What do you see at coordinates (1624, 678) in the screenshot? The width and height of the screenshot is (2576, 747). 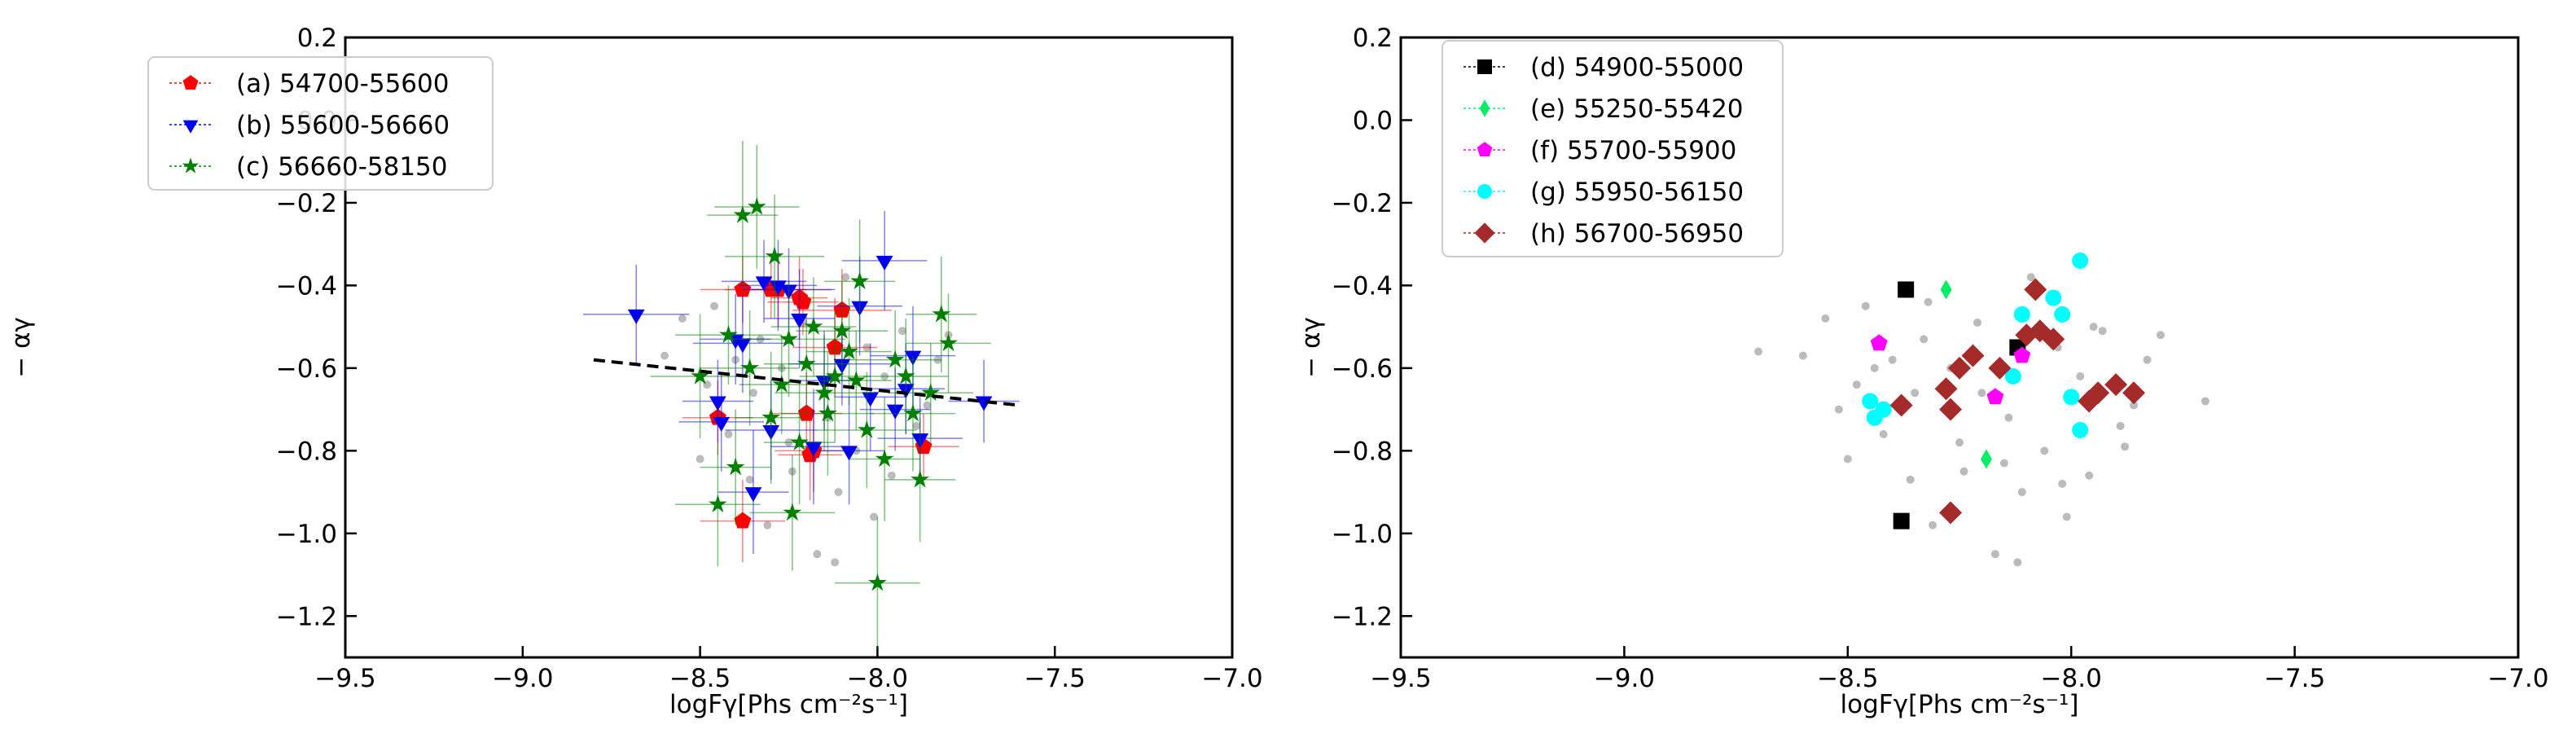 I see `x-tick-label: −9.0` at bounding box center [1624, 678].